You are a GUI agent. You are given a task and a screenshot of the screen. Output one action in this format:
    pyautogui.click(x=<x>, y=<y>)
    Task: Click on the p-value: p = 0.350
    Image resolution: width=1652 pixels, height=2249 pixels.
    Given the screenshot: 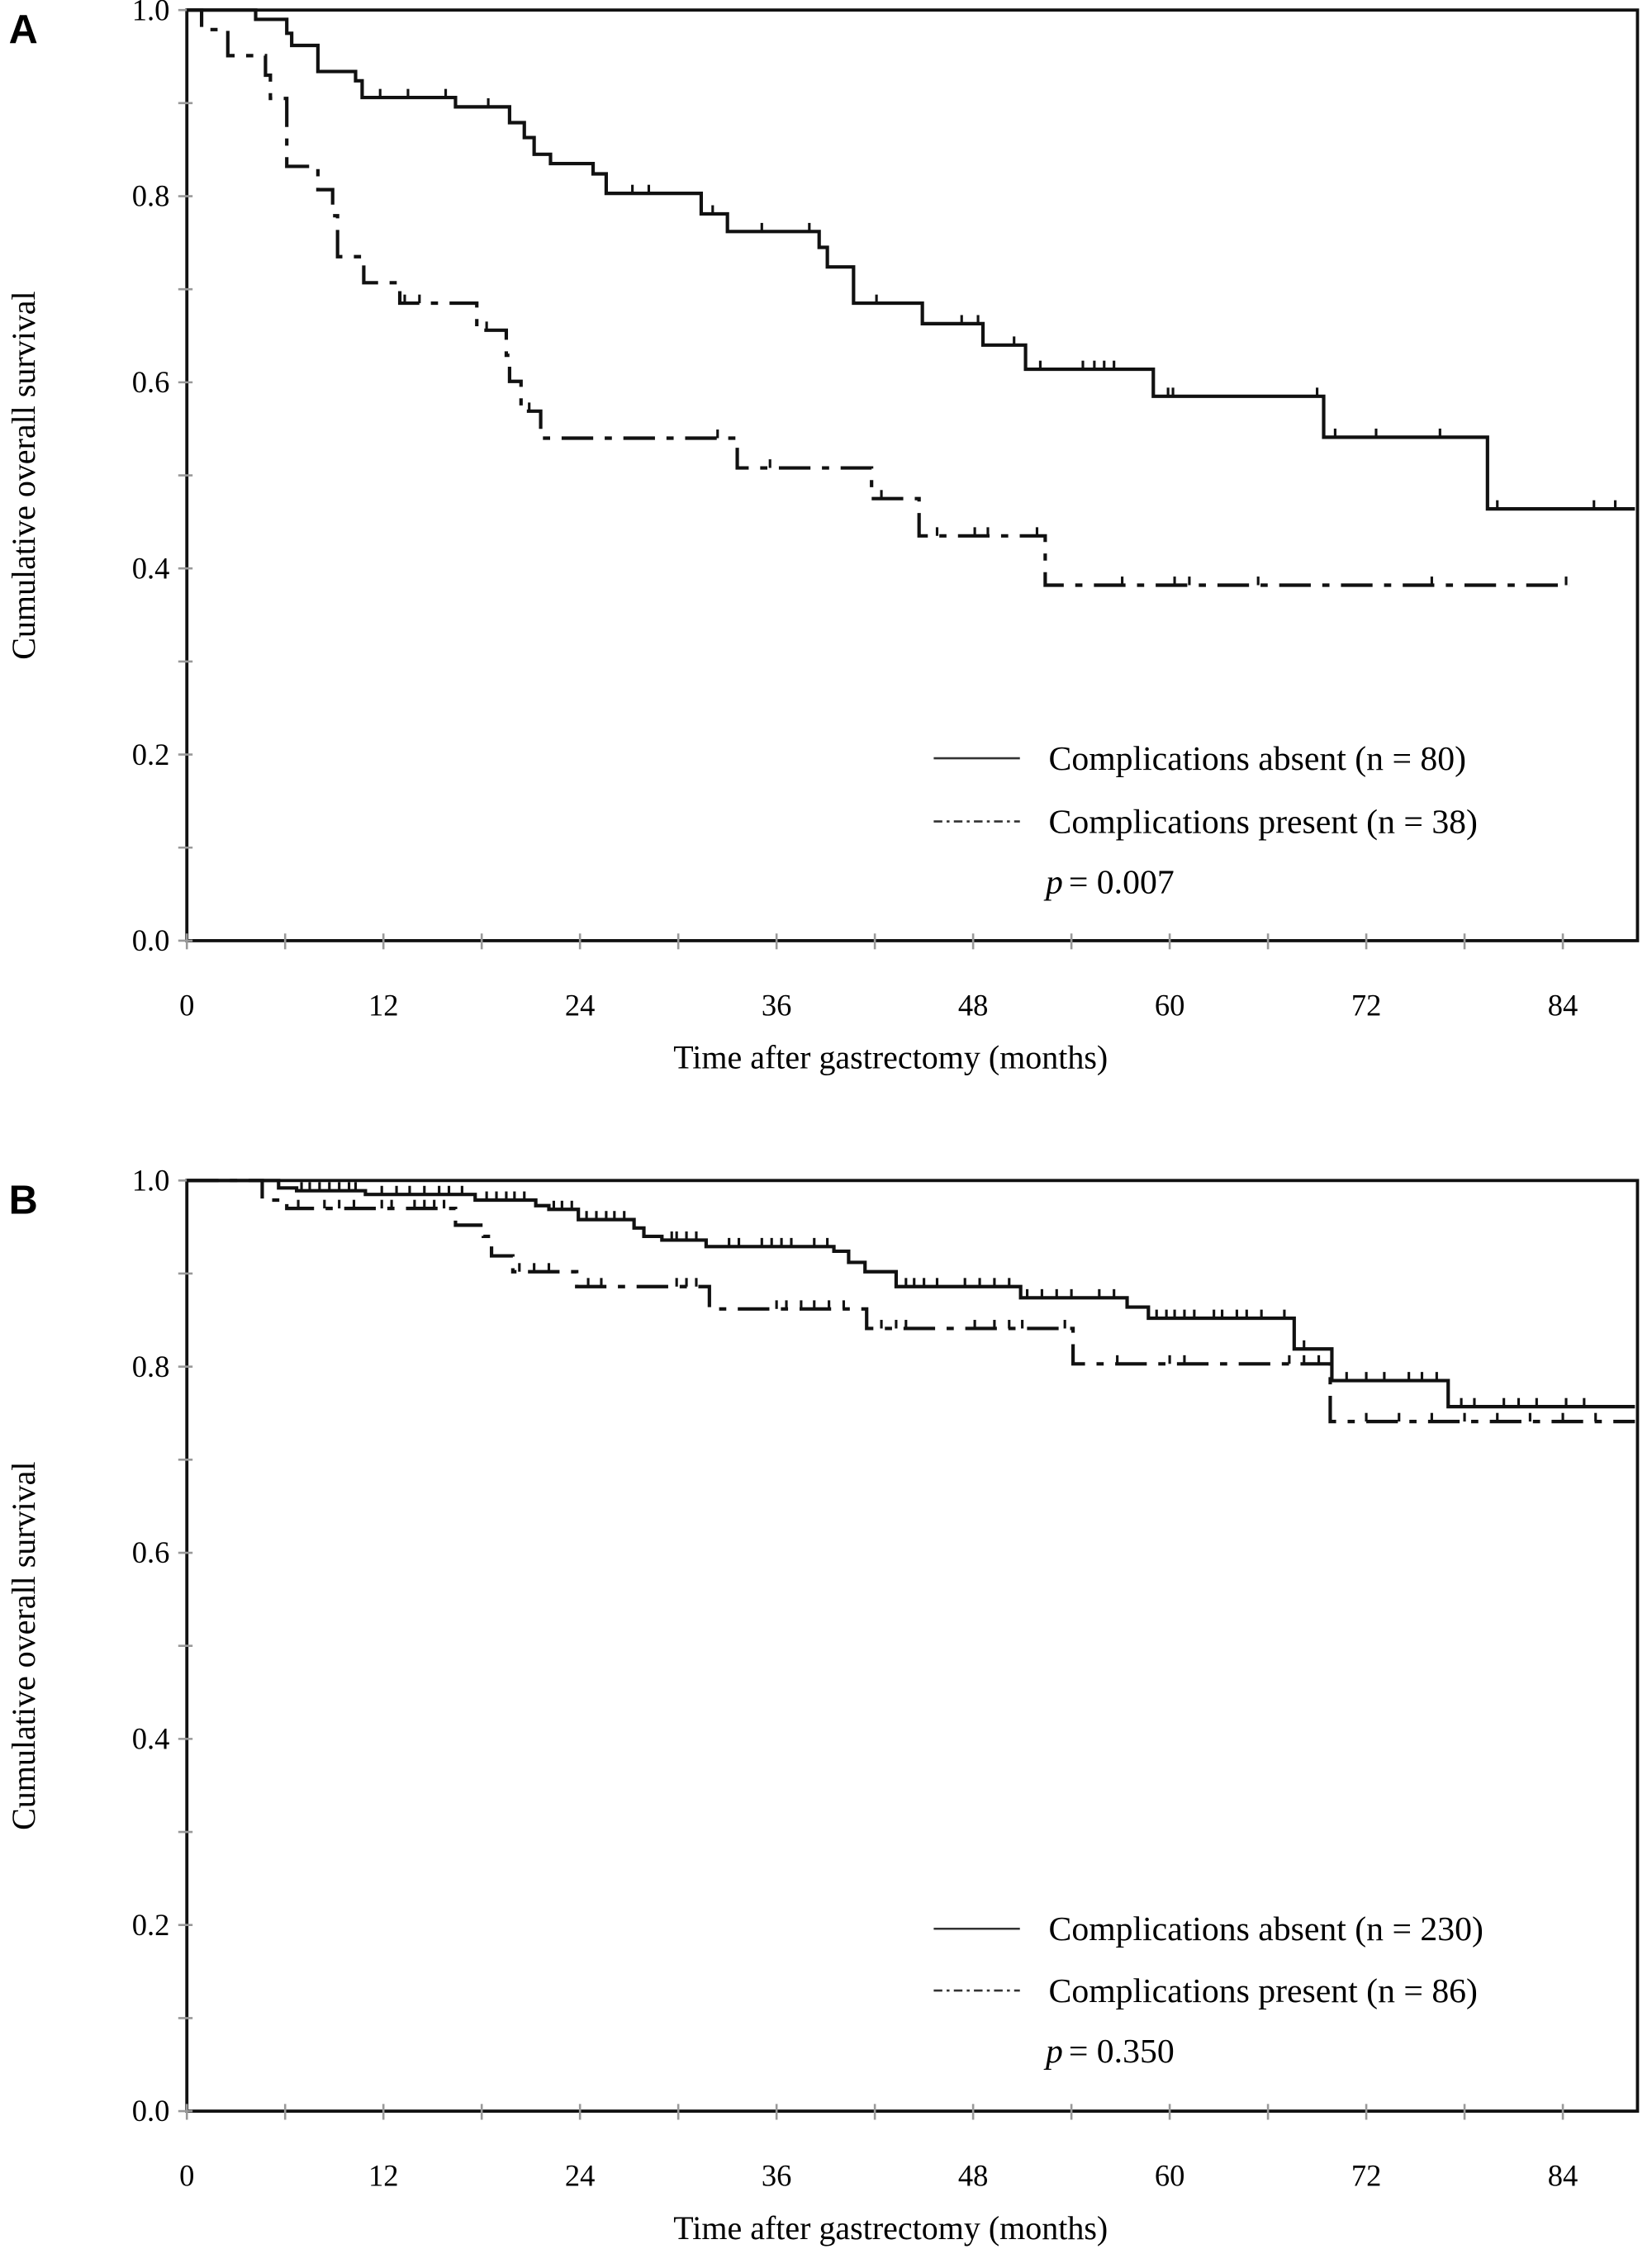 What is the action you would take?
    pyautogui.click(x=1109, y=2052)
    